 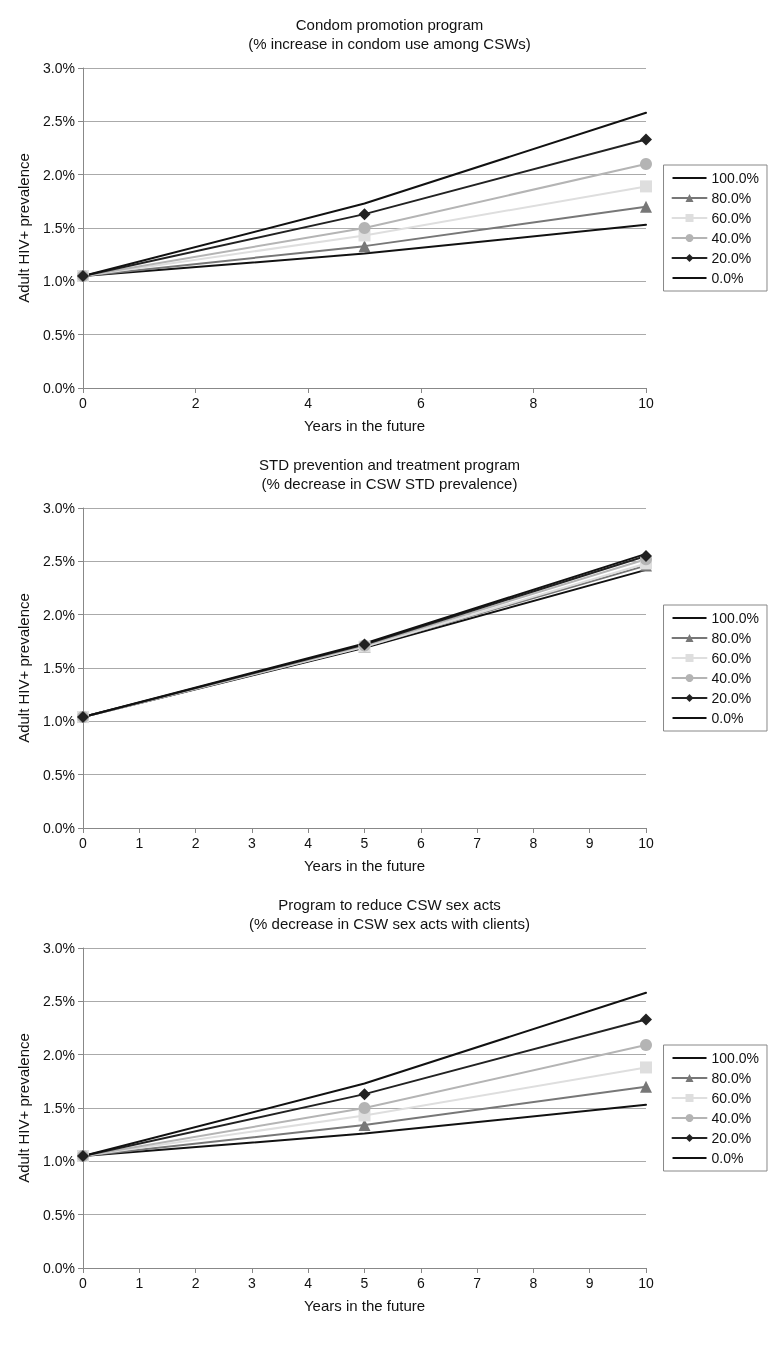 I want to click on chart-subtitle: (% increase in condom use among CSWs), so click(x=389, y=43).